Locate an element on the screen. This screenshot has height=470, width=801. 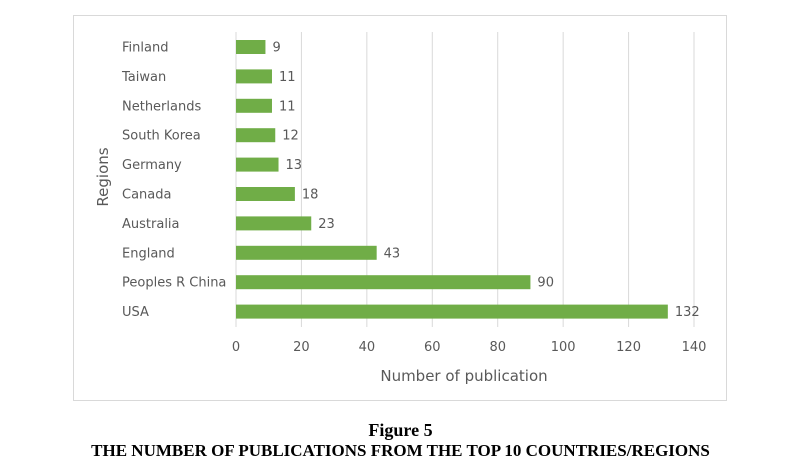
x-tick-label: 80 is located at coordinates (497, 347).